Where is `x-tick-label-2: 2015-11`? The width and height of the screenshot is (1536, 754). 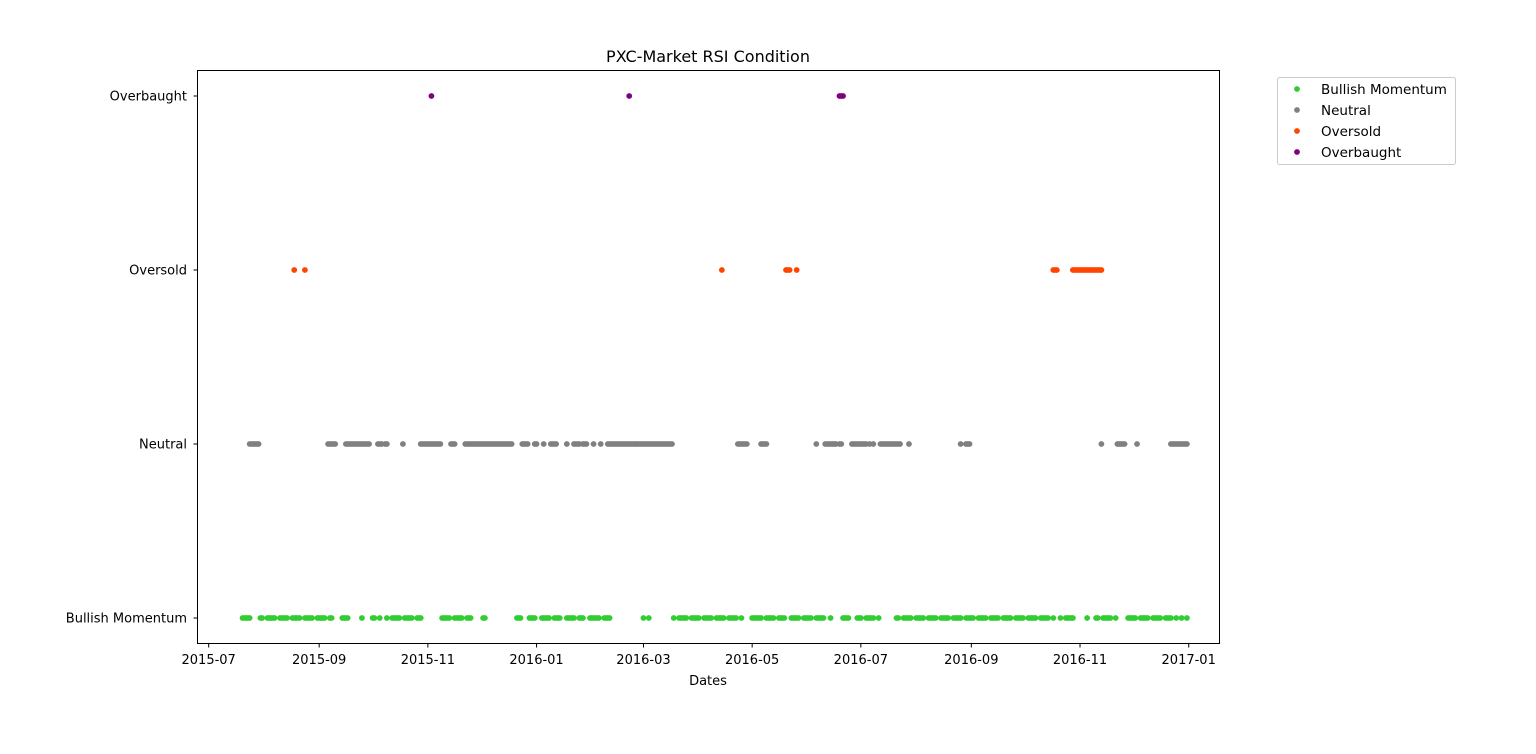
x-tick-label-2: 2015-11 is located at coordinates (428, 660).